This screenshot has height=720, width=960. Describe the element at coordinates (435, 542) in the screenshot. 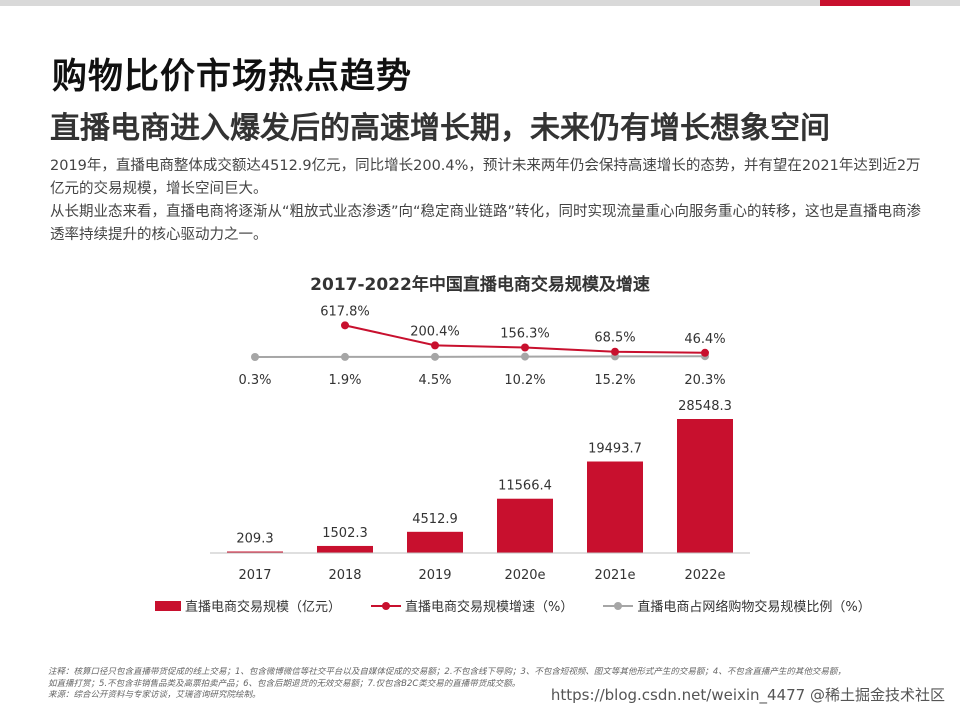

I see `bar-2019` at that location.